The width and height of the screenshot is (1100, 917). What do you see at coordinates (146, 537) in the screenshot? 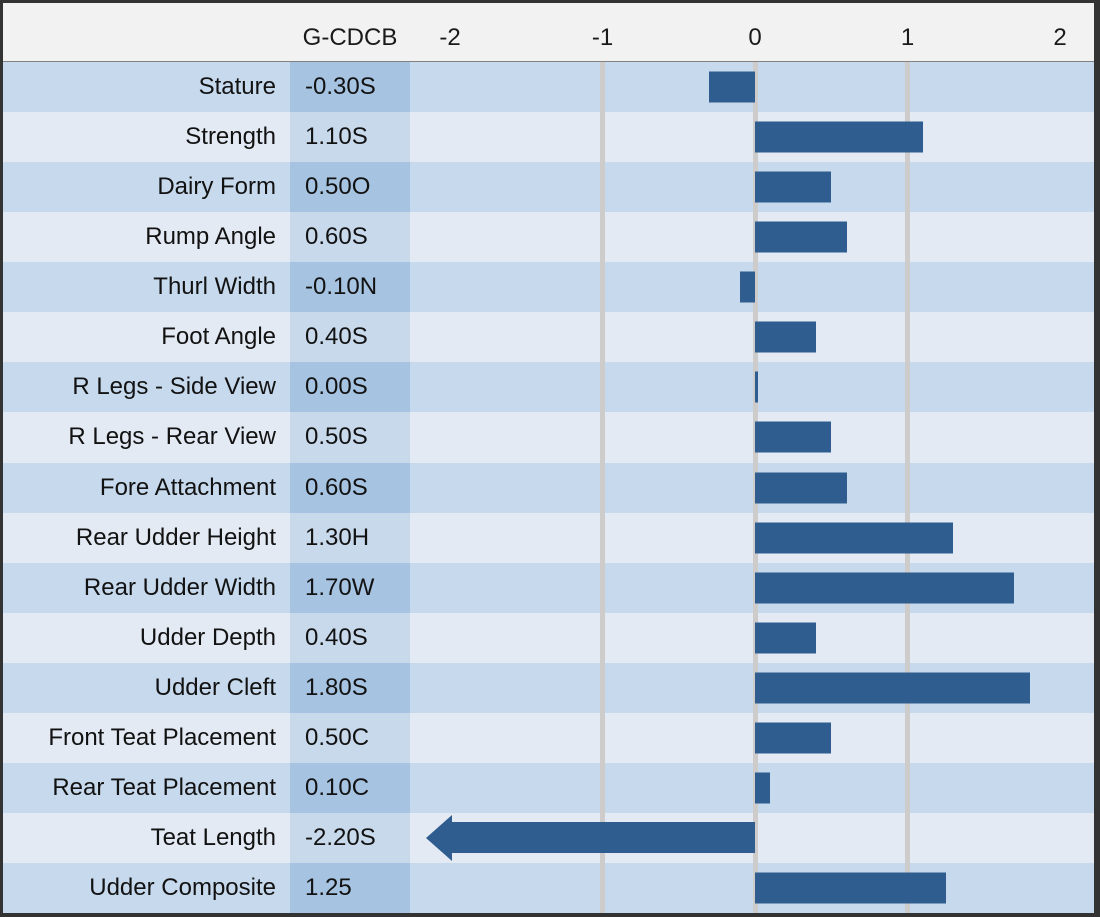
I see `trait-label: Rear Udder Height` at bounding box center [146, 537].